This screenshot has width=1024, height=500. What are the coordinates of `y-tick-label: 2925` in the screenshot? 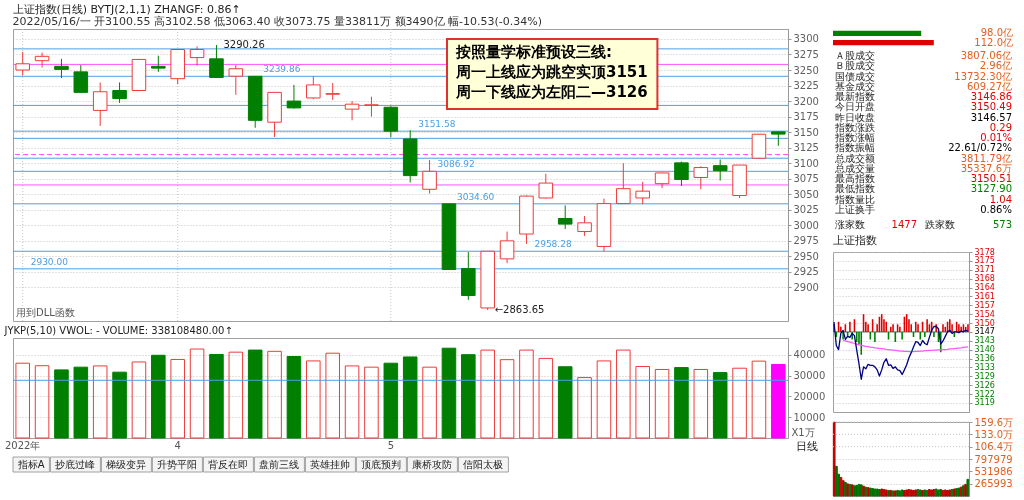 It's located at (806, 272).